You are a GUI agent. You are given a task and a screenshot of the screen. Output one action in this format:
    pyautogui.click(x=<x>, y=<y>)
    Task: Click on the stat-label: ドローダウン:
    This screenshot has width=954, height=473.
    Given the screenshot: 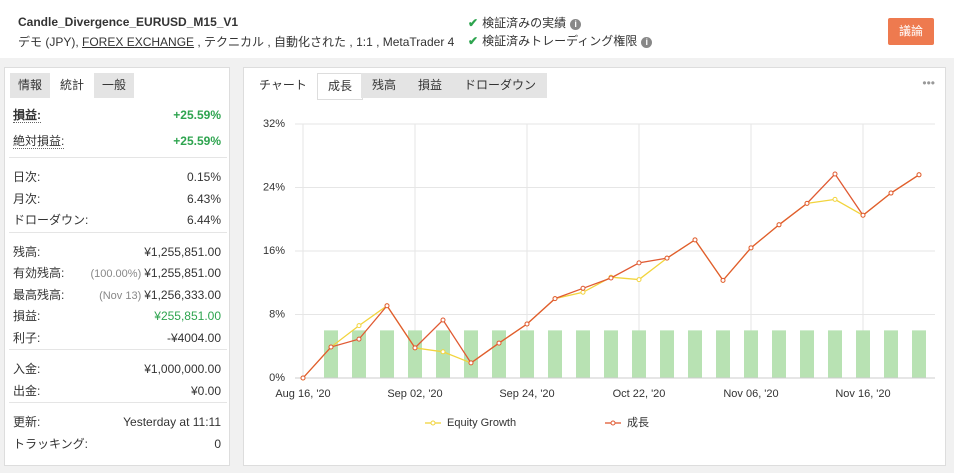 What is the action you would take?
    pyautogui.click(x=51, y=220)
    